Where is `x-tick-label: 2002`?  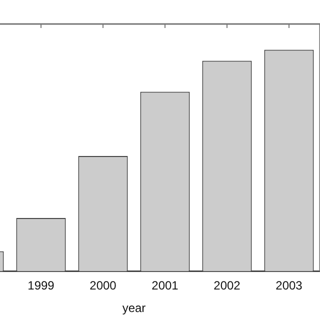 x-tick-label: 2002 is located at coordinates (227, 285).